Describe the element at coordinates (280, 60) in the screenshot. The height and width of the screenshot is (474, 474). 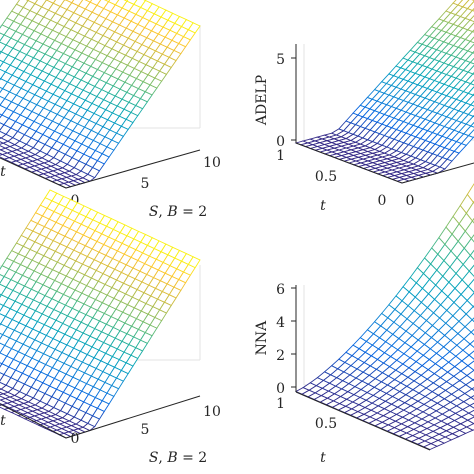
I see `z-tick-label: 5` at that location.